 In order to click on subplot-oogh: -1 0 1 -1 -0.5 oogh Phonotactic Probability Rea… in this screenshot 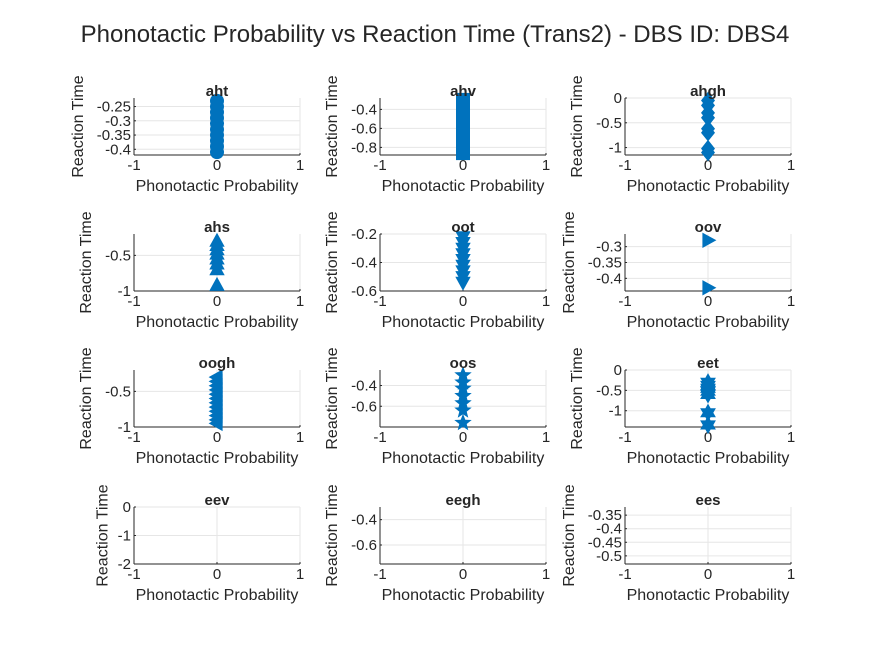, I will do `click(191, 407)`.